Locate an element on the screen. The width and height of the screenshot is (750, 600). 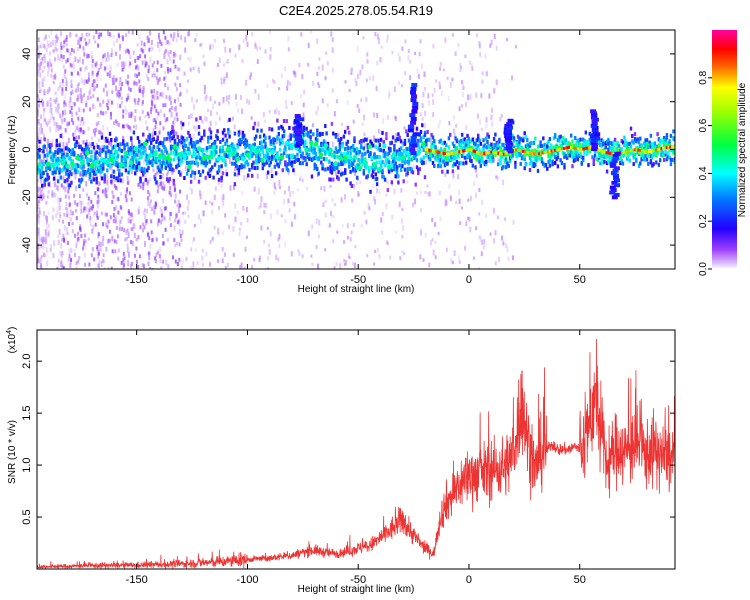
y-tick-label: 0.5 is located at coordinates (27, 516).